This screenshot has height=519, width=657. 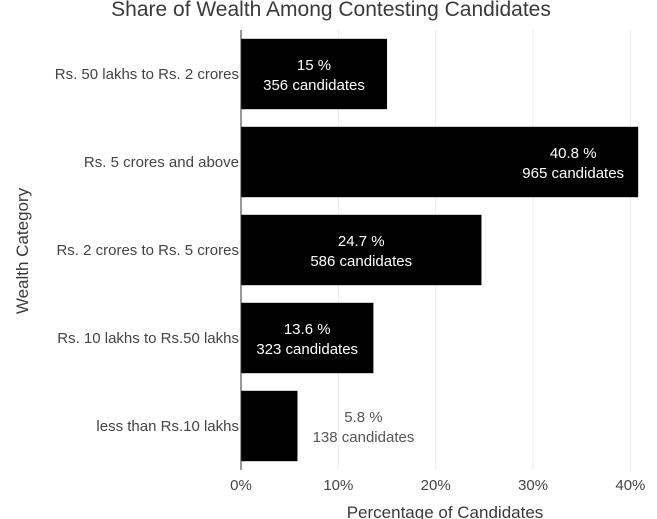 I want to click on data-label-count: 586 candidates, so click(x=361, y=261).